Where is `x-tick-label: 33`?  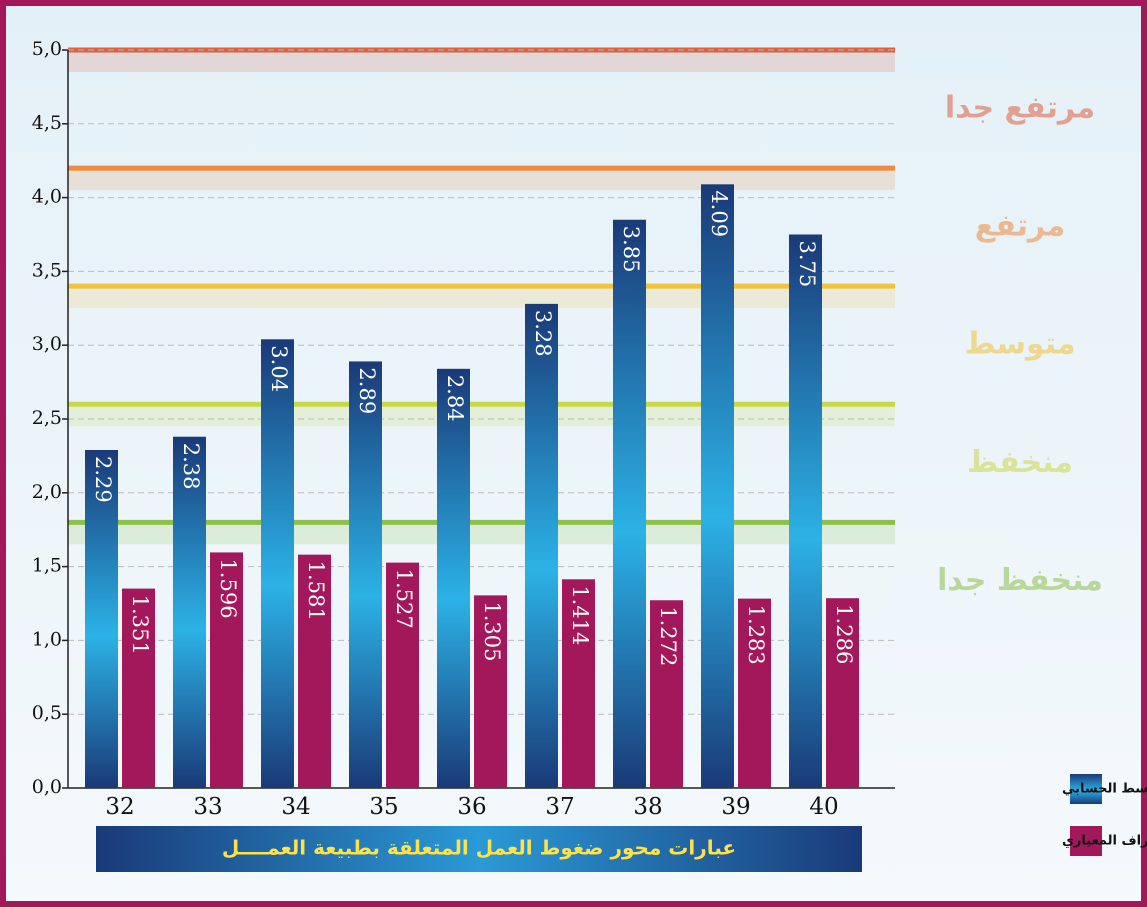 x-tick-label: 33 is located at coordinates (207, 807).